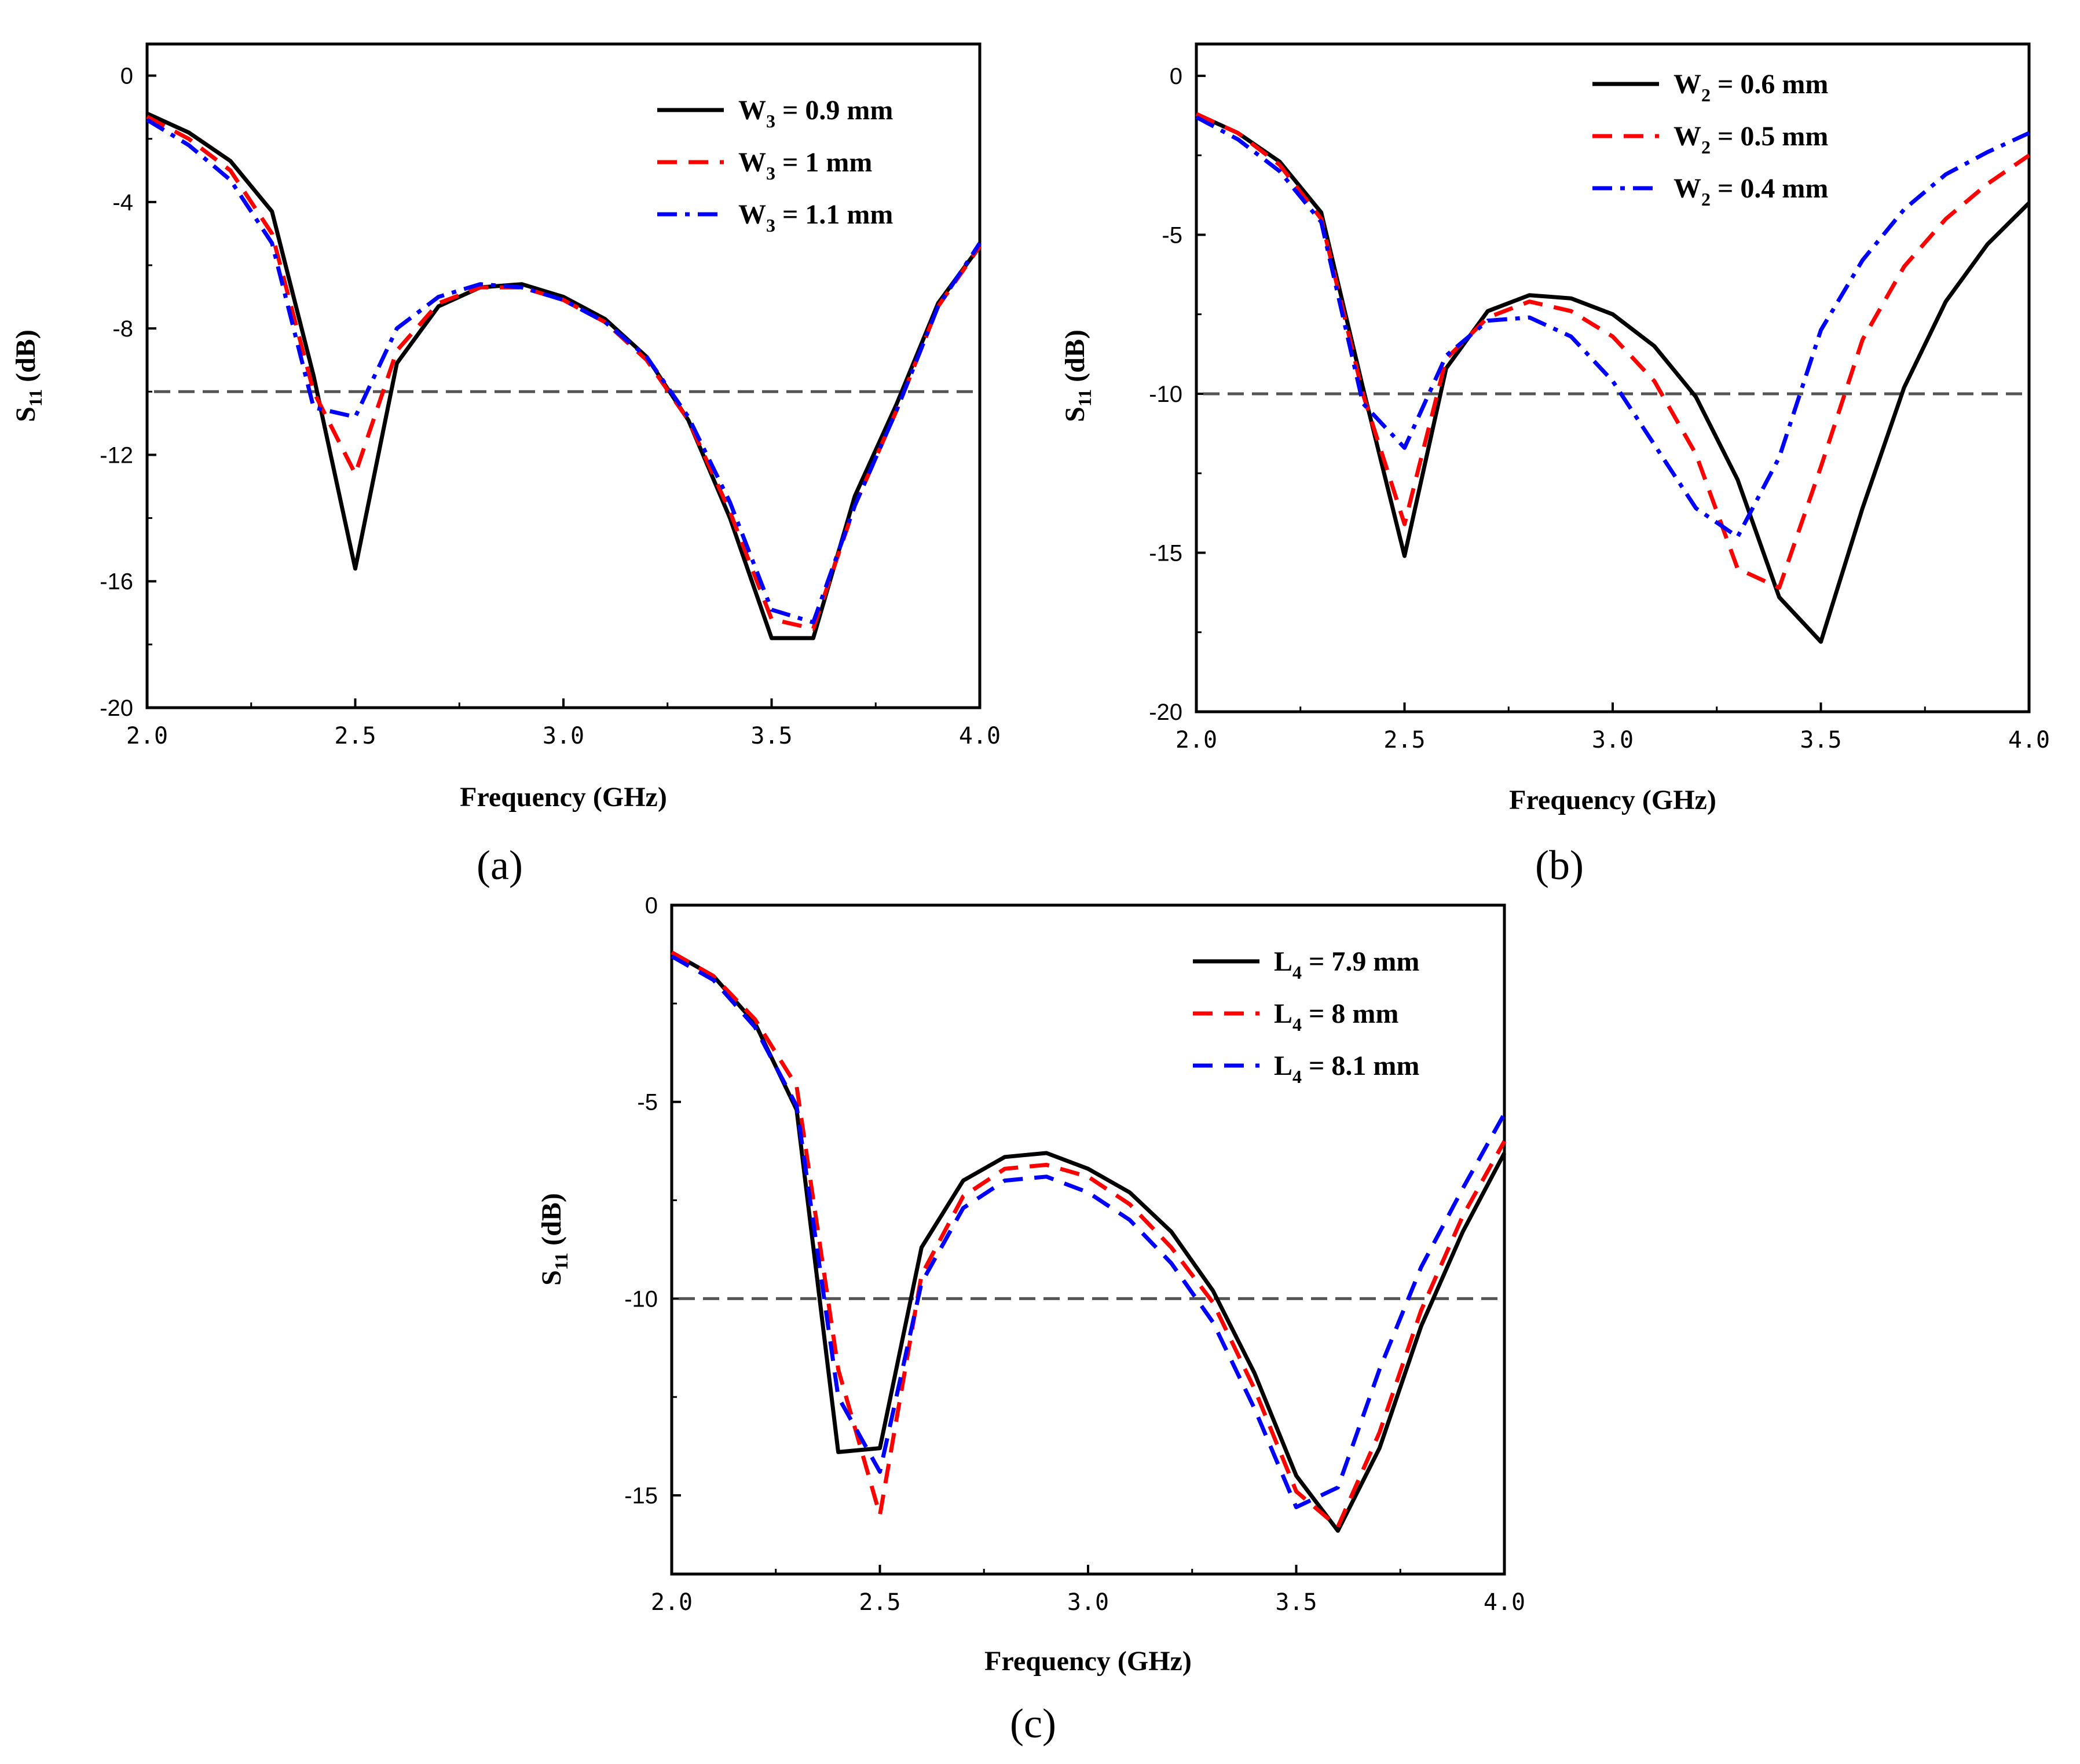 The height and width of the screenshot is (1764, 2080). Describe the element at coordinates (117, 455) in the screenshot. I see `y-tick-label-a-3: -12` at that location.